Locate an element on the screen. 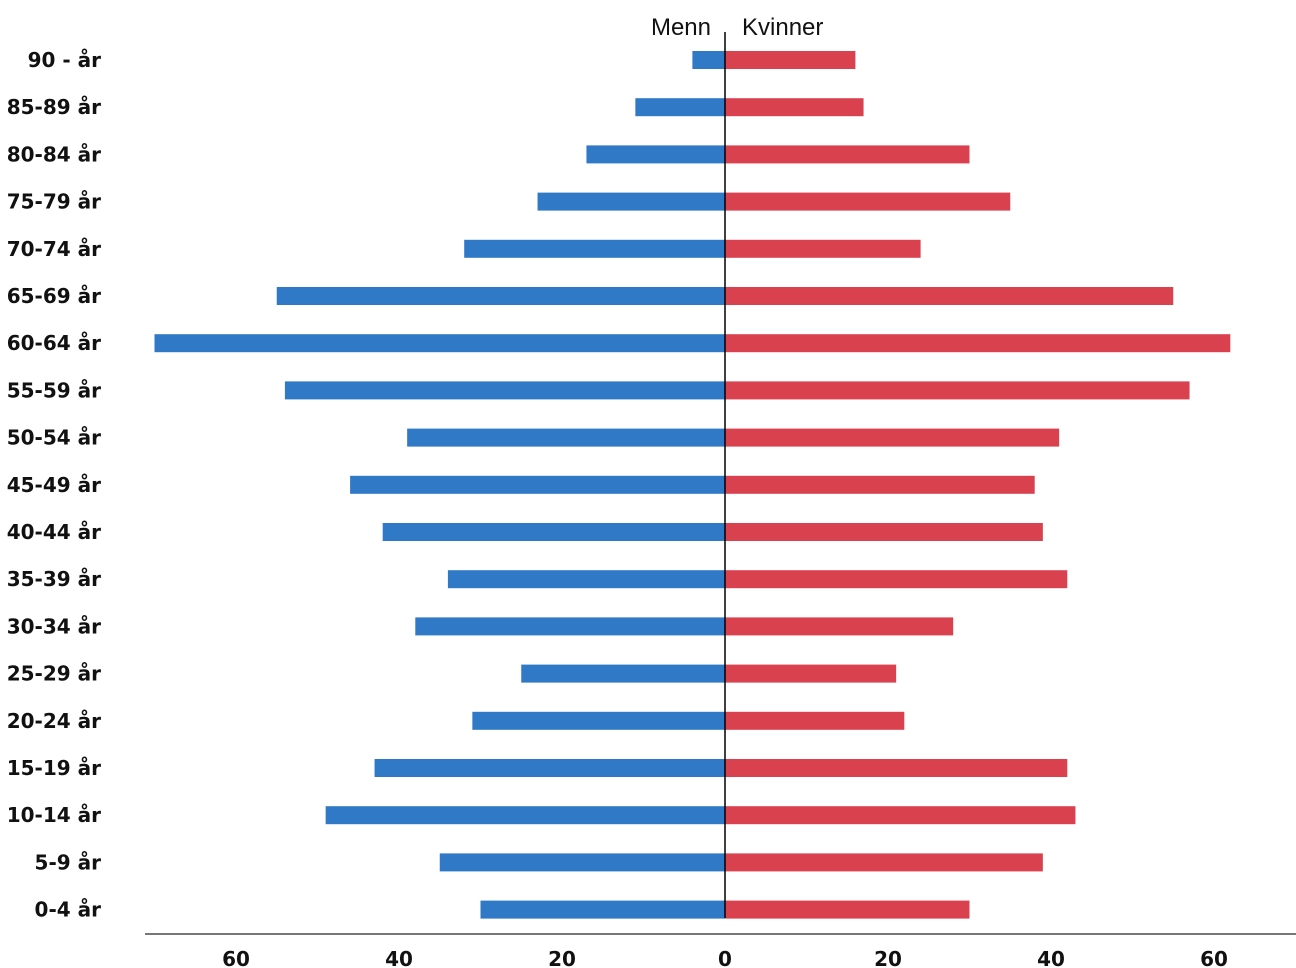 Image resolution: width=1296 pixels, height=968 pixels. category-label: 80-84 år is located at coordinates (54, 154).